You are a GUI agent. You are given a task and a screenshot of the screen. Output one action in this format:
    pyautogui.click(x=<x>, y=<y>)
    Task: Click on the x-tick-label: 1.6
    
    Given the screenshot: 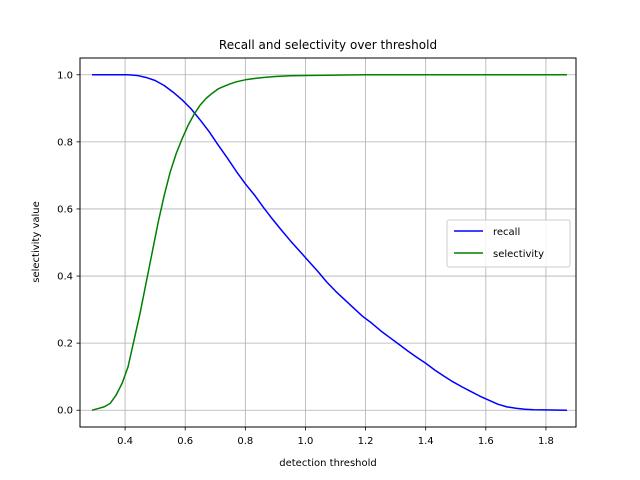 What is the action you would take?
    pyautogui.click(x=486, y=441)
    